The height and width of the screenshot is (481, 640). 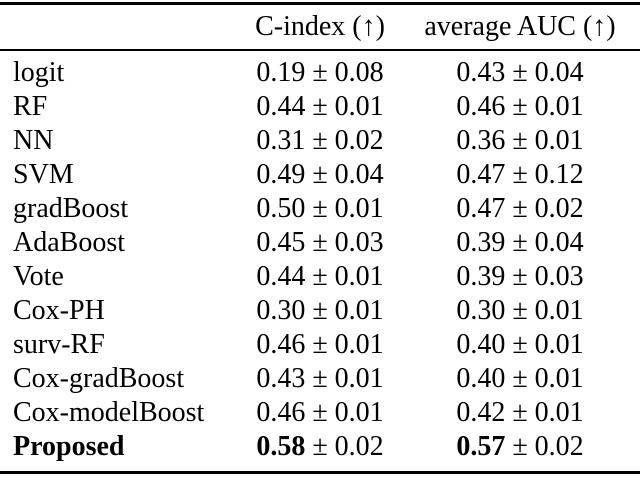 I want to click on cindex-cell: 0.49 ± 0.04, so click(x=320, y=175).